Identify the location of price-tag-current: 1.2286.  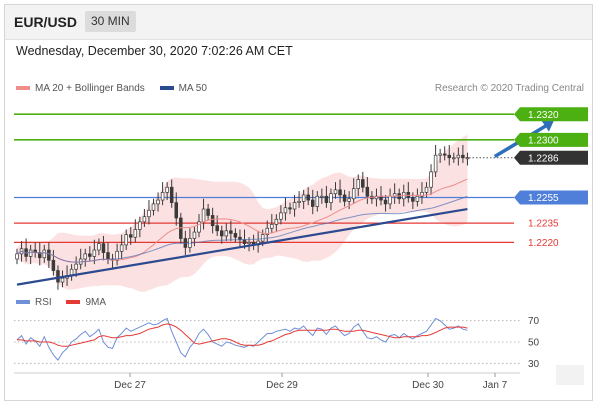
(551, 157).